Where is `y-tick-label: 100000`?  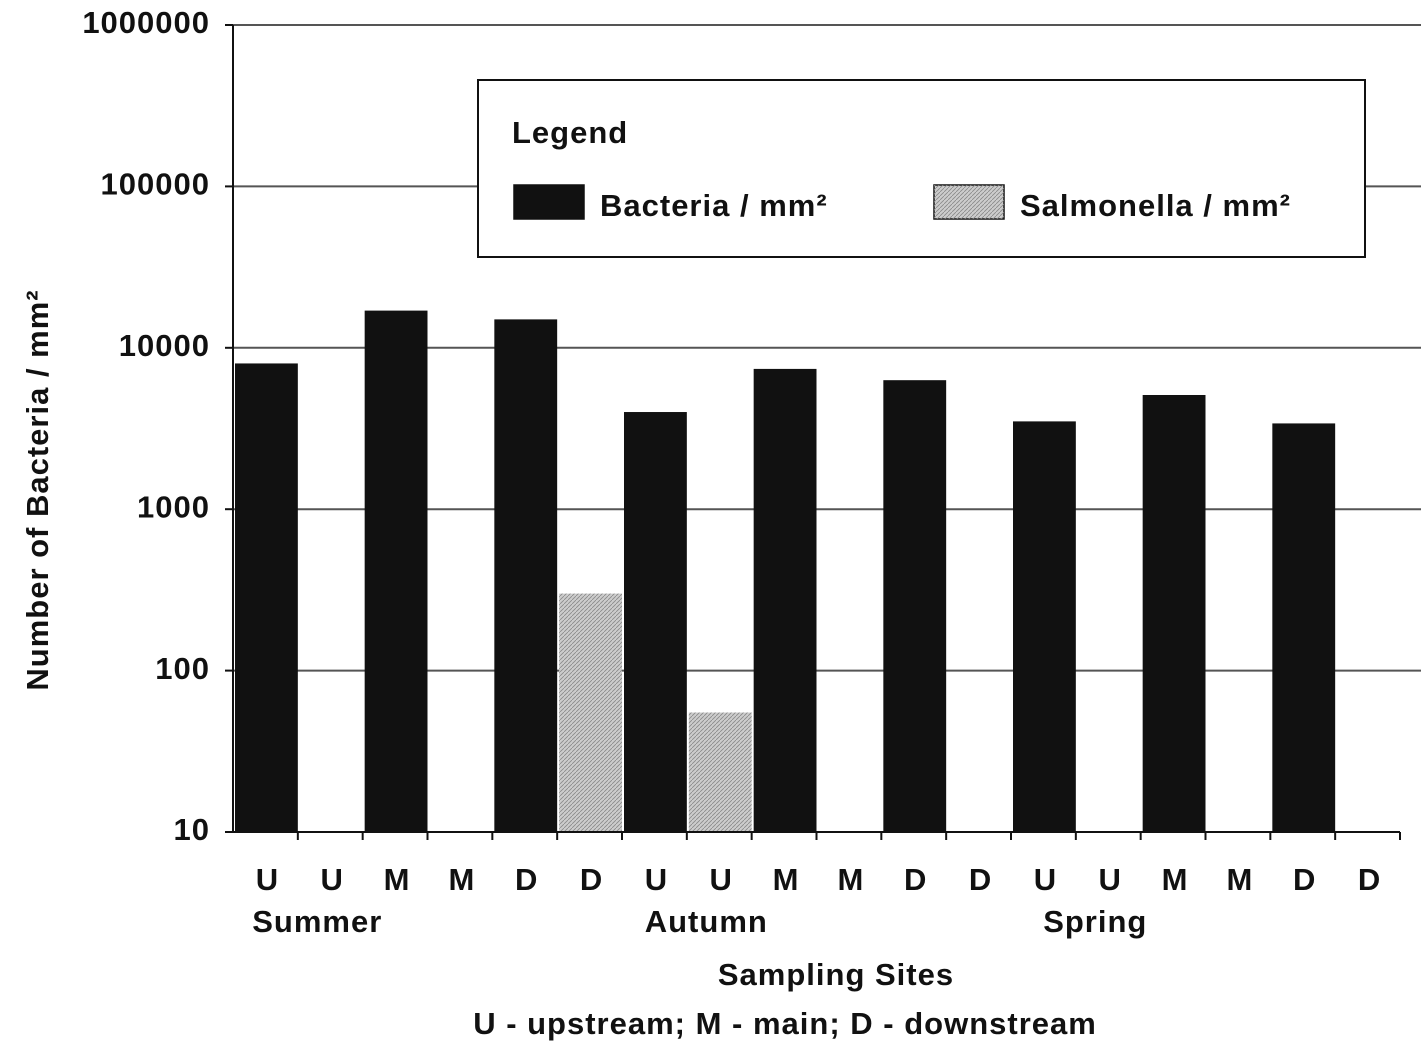
y-tick-label: 100000 is located at coordinates (155, 184).